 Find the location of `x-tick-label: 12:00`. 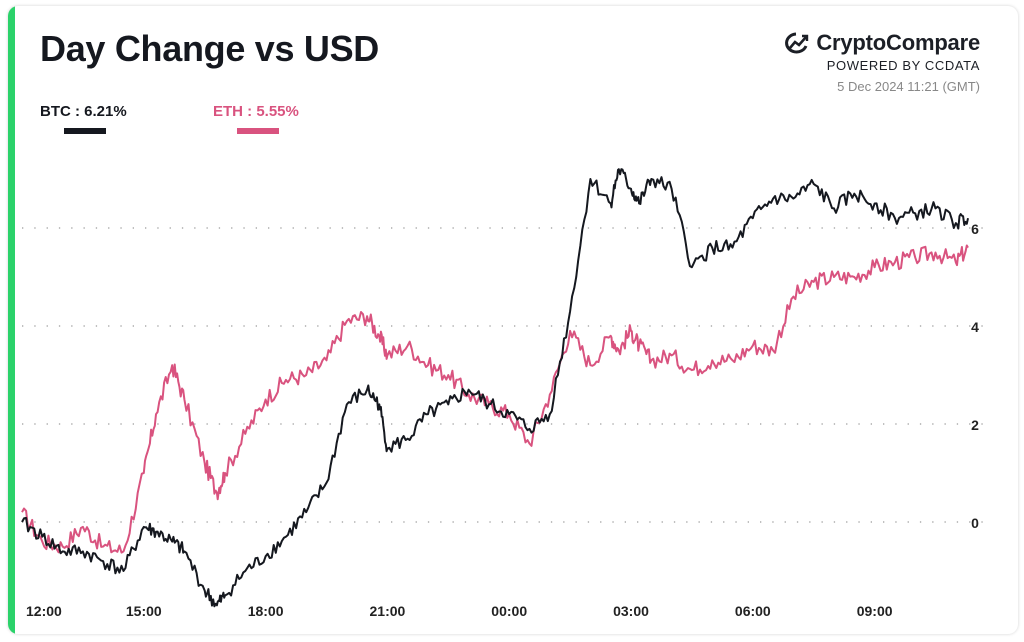

x-tick-label: 12:00 is located at coordinates (44, 611).